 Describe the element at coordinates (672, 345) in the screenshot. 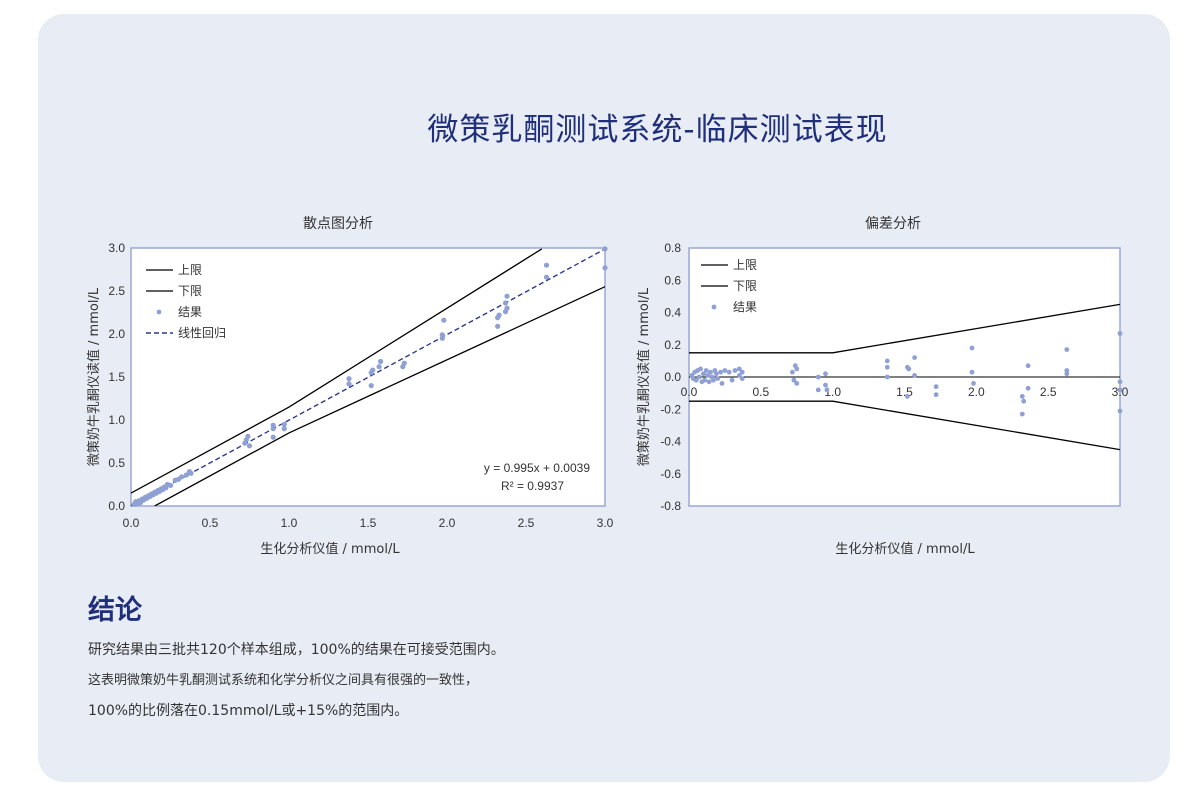

I see `chart2-ytick-label: 0.2` at that location.